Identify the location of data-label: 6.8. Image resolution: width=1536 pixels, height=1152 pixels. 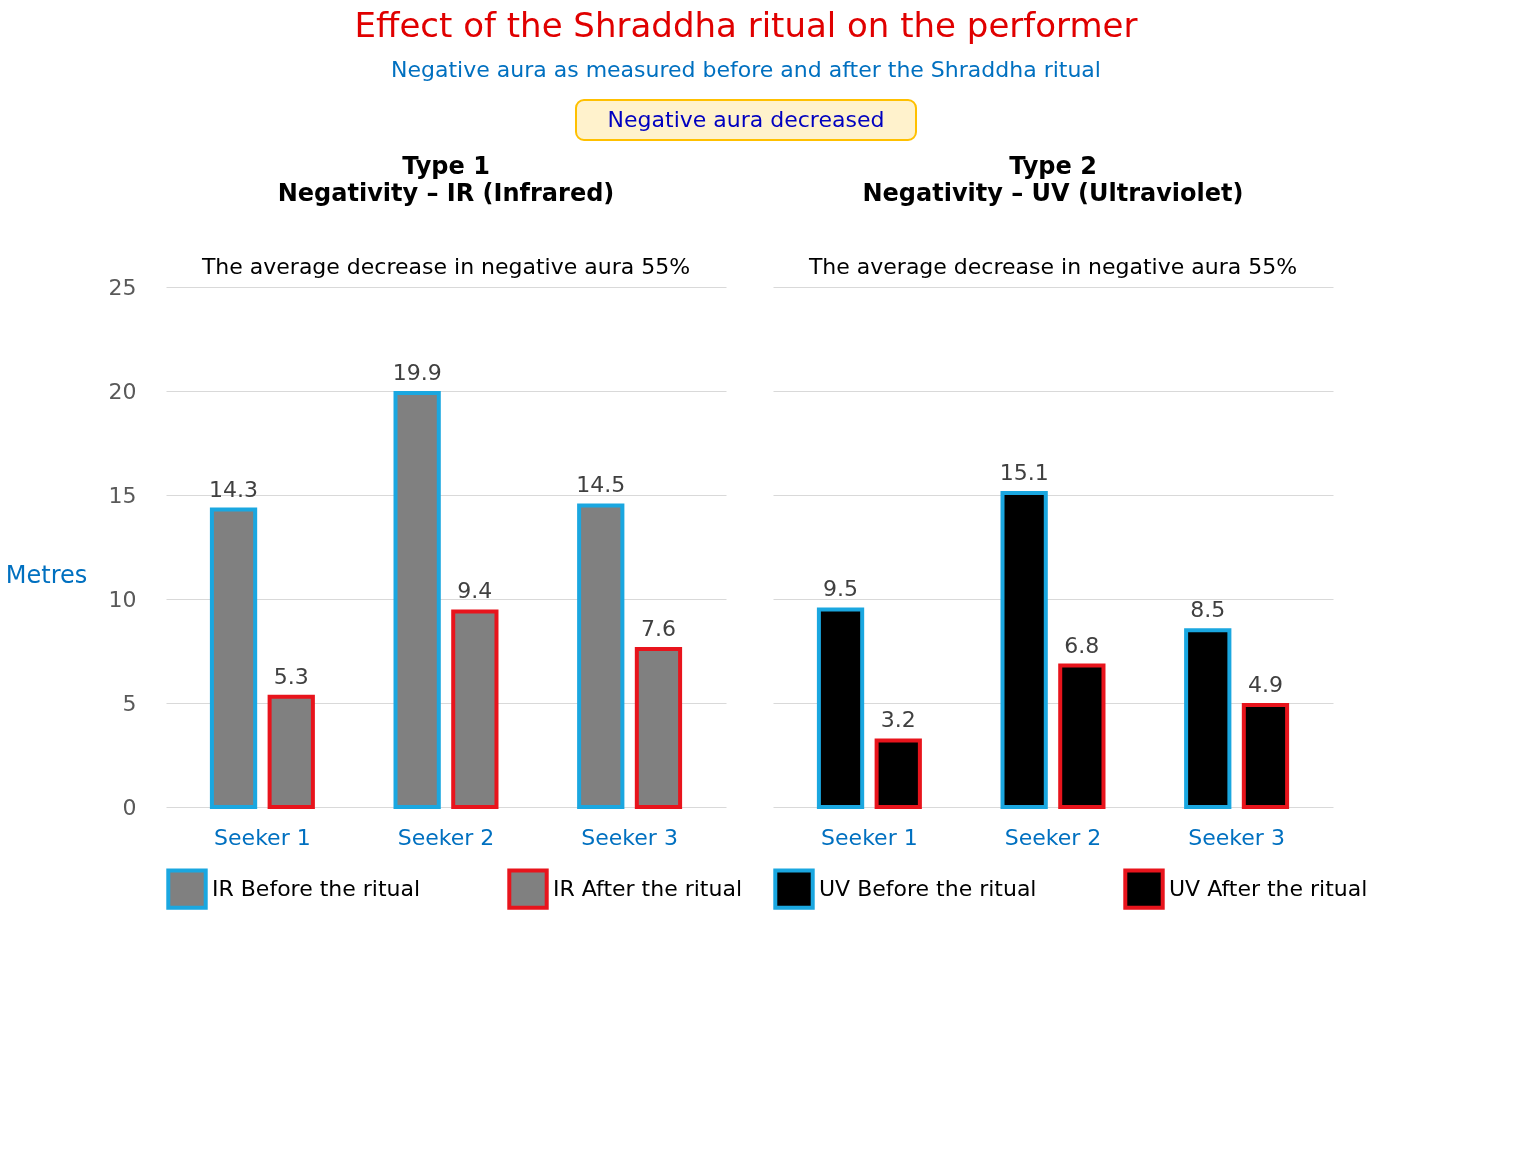
(1082, 645).